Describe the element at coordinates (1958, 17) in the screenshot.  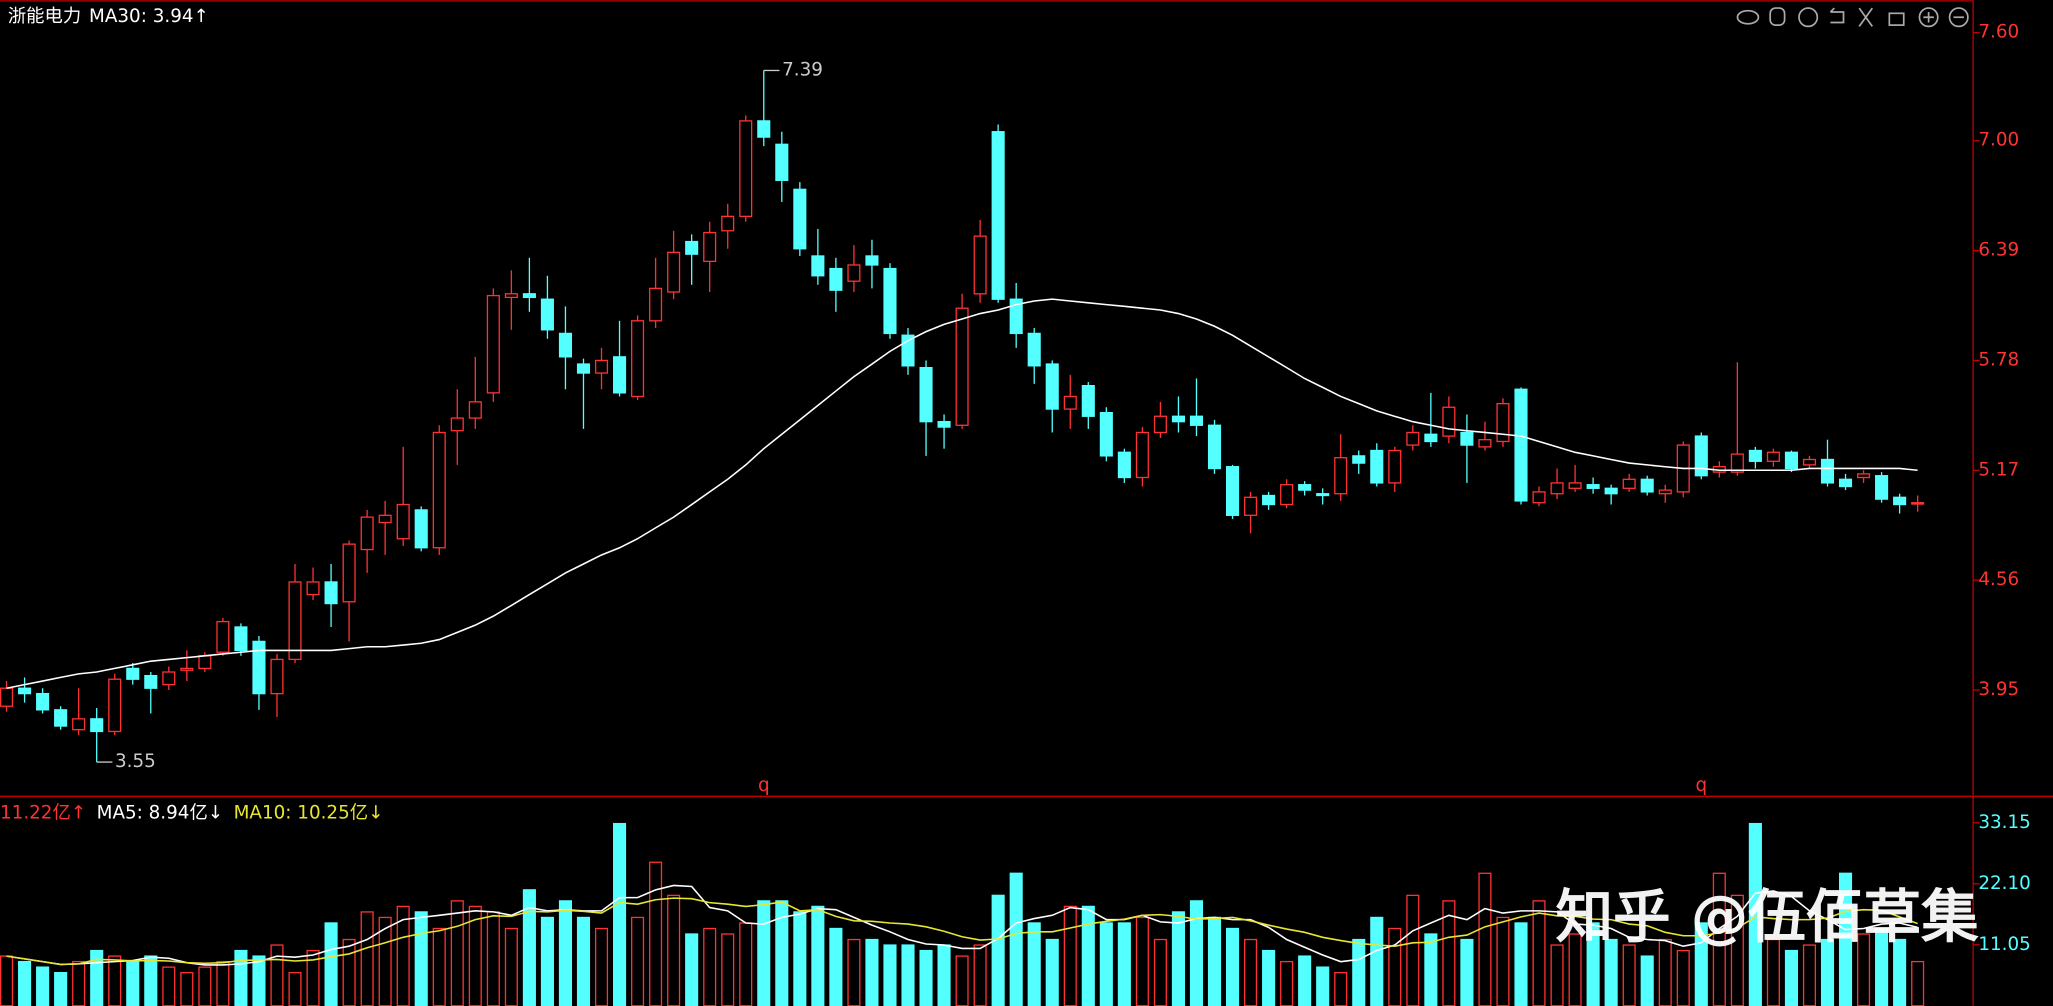
I see `zoom-out-icon` at that location.